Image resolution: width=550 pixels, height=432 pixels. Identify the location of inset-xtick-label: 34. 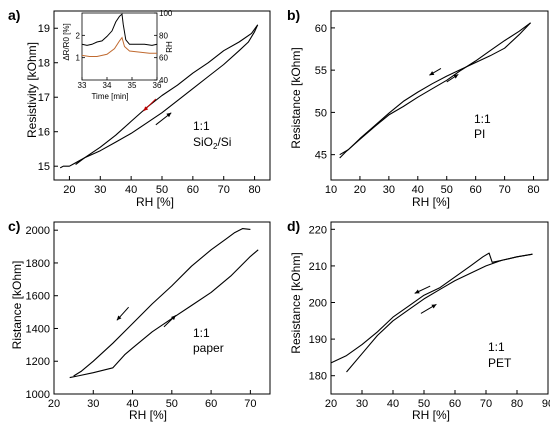
(107, 85).